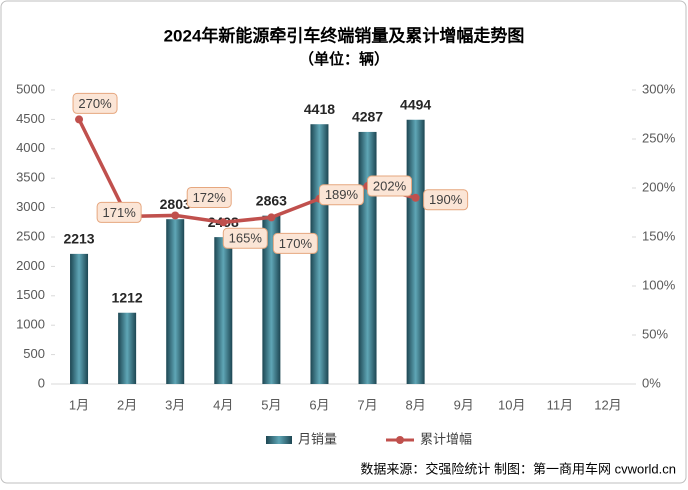 This screenshot has height=490, width=688. Describe the element at coordinates (223, 404) in the screenshot. I see `x-tick-label: 4月` at that location.